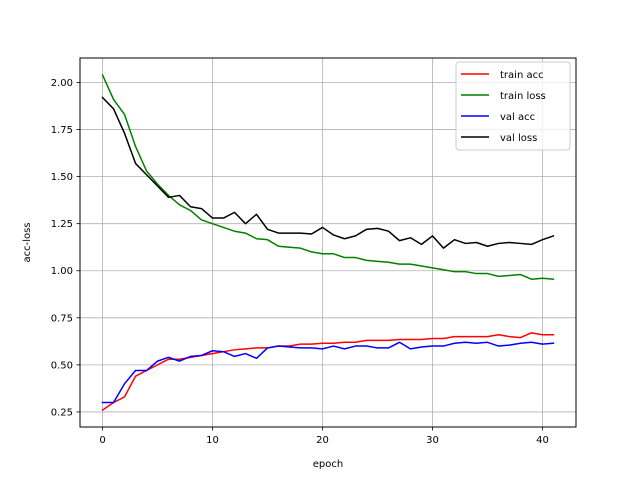  What do you see at coordinates (522, 75) in the screenshot?
I see `legend-label: train acc` at bounding box center [522, 75].